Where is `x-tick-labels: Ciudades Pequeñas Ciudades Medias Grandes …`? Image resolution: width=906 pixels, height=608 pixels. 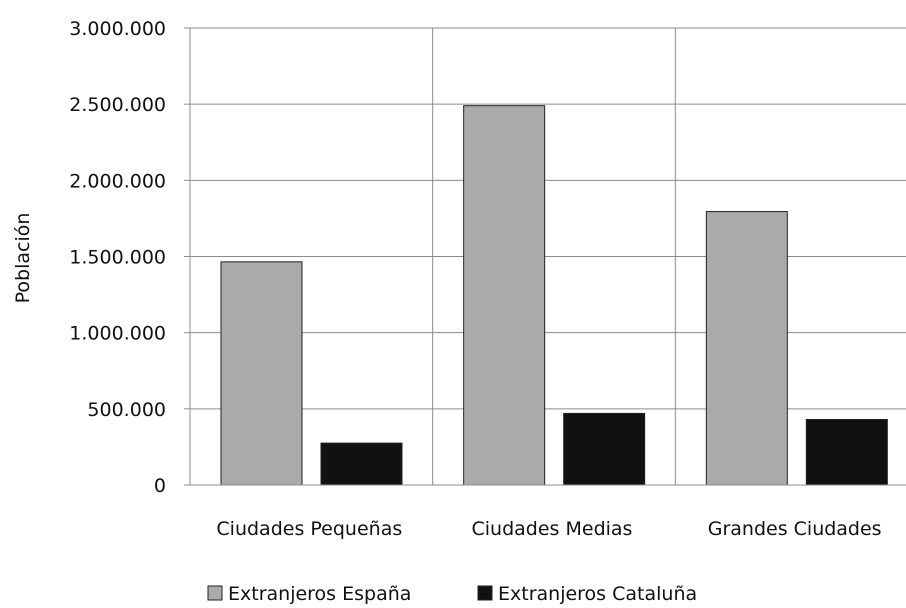
x-tick-labels: Ciudades Pequeñas Ciudades Medias Grandes … is located at coordinates (548, 529).